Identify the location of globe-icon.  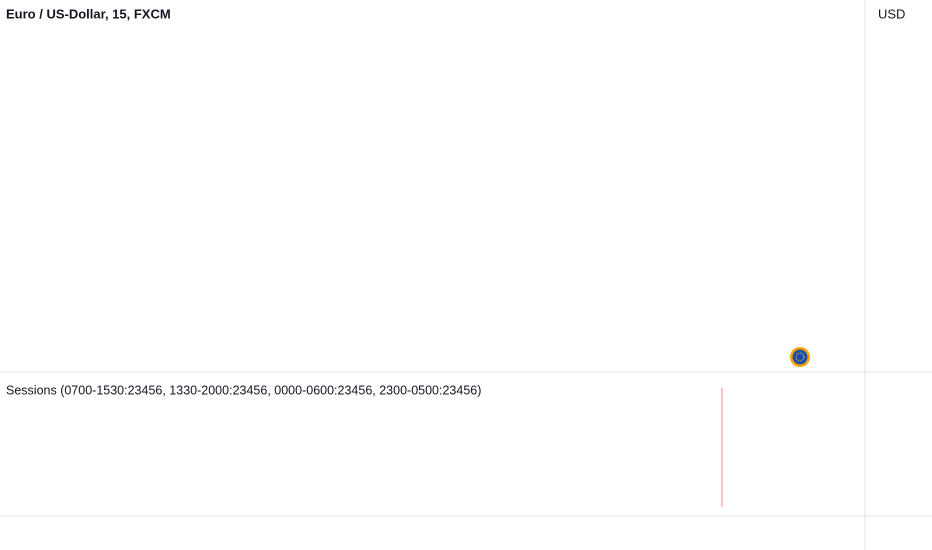
(800, 357).